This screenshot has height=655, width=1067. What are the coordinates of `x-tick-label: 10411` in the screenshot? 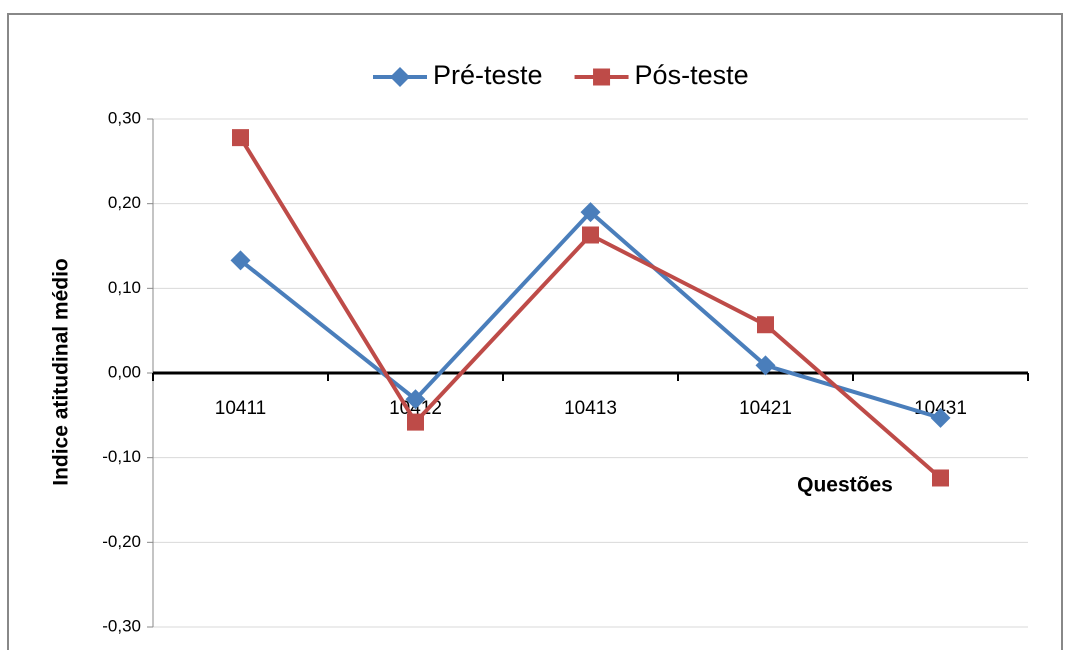 It's located at (240, 408).